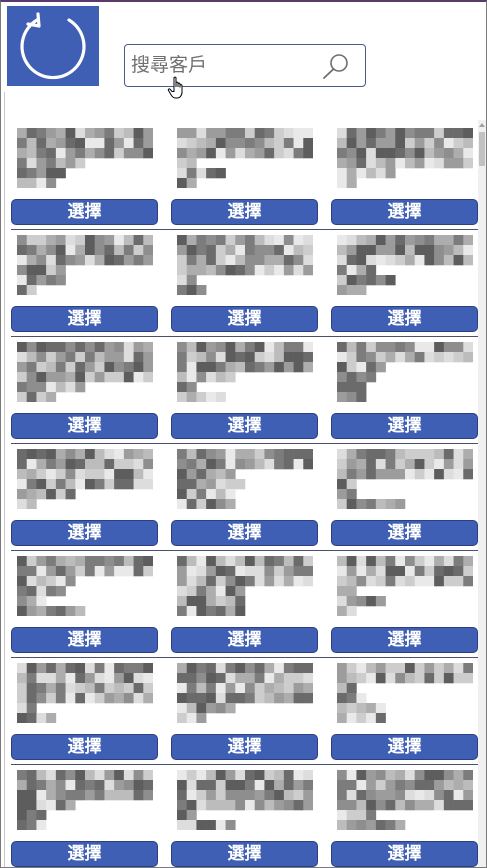 Image resolution: width=487 pixels, height=868 pixels. What do you see at coordinates (482, 493) in the screenshot?
I see `vertical-scrollbar` at bounding box center [482, 493].